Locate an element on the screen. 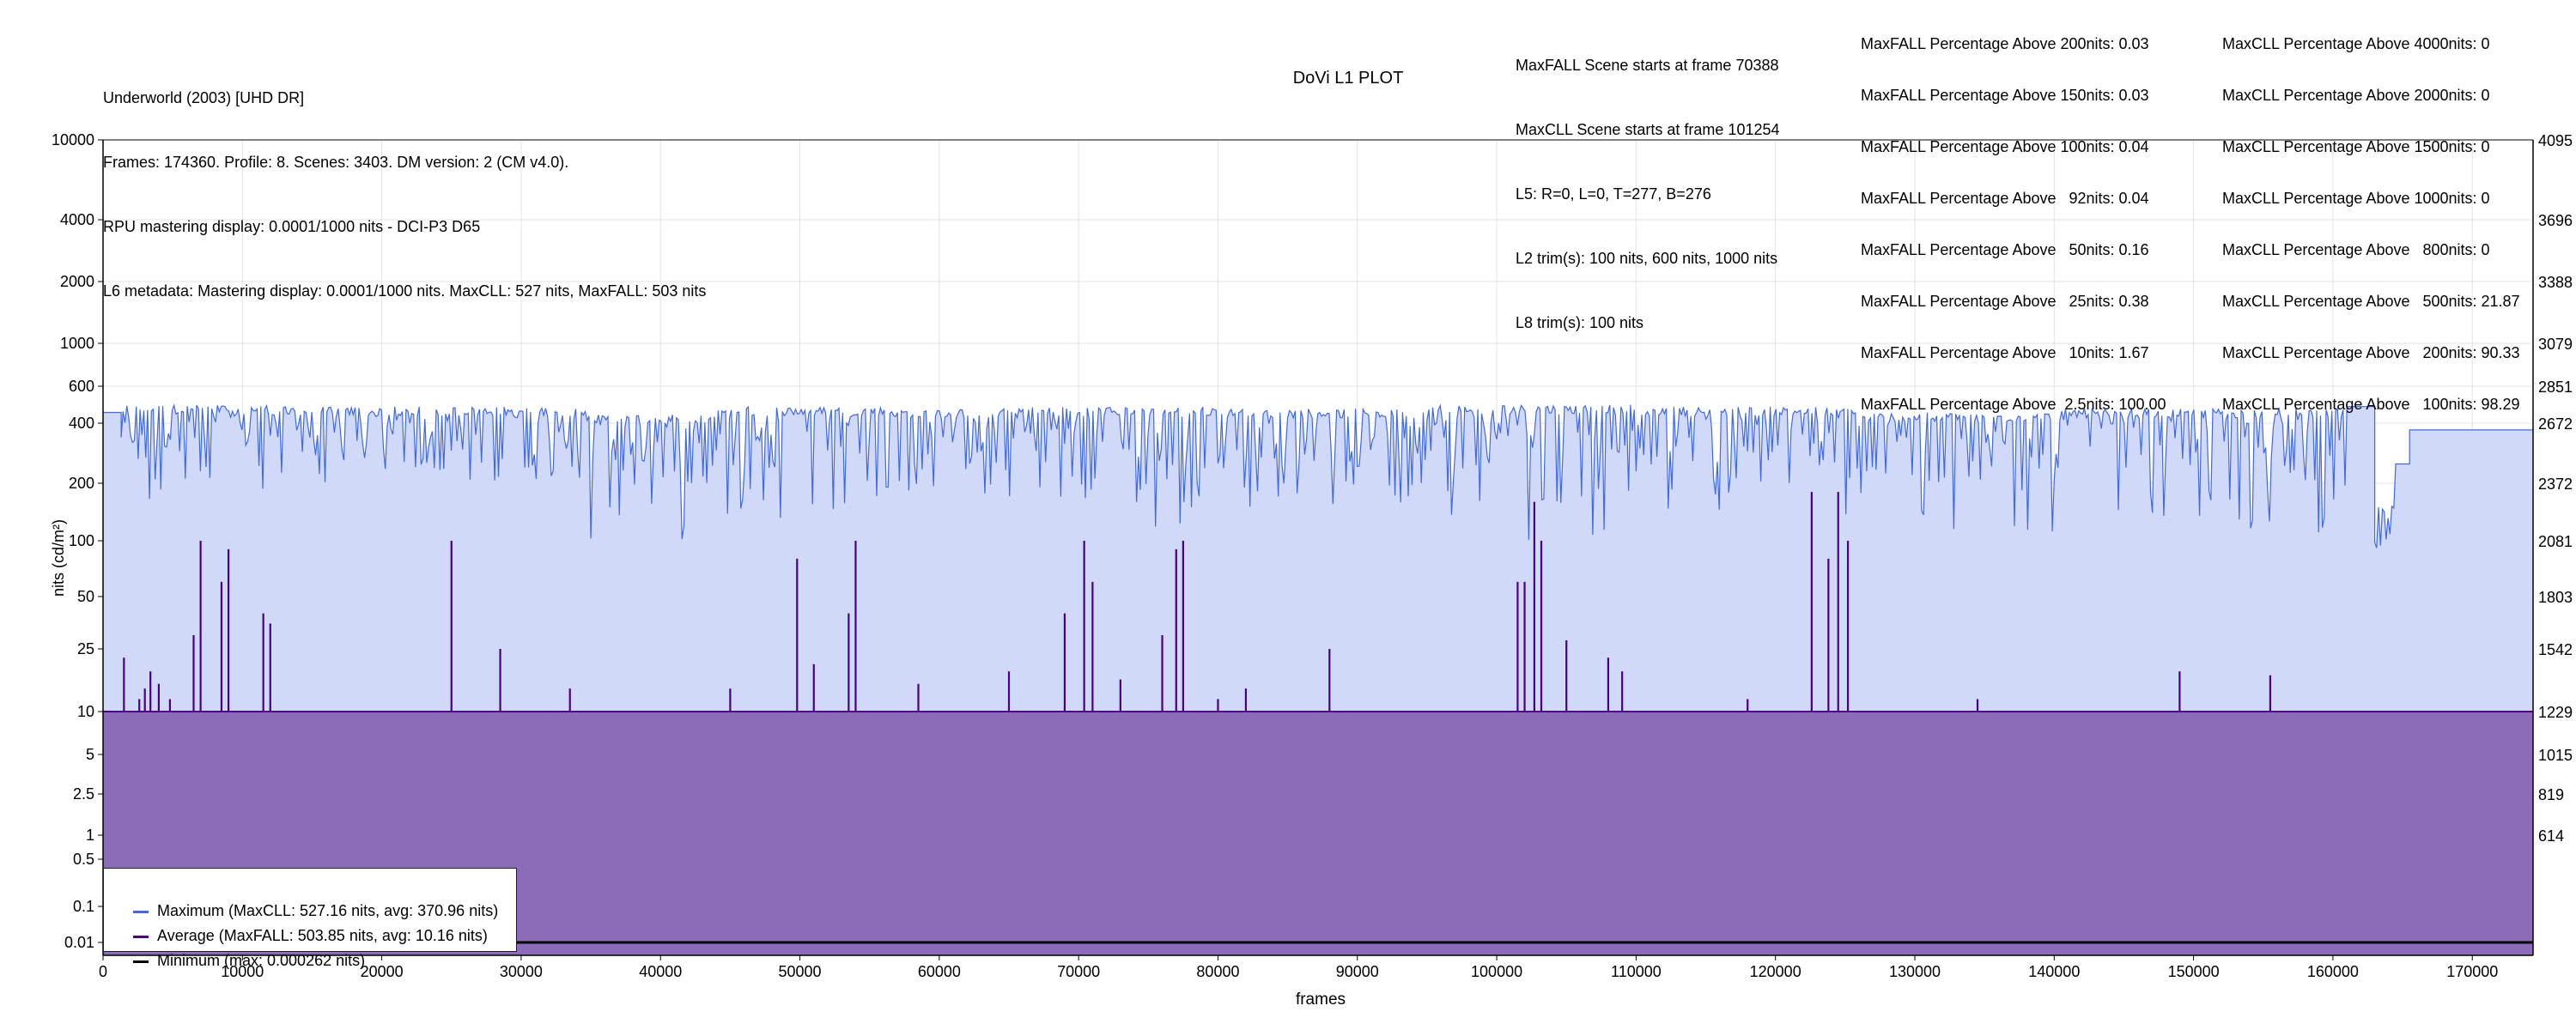 Image resolution: width=2576 pixels, height=1030 pixels. x-axis-label: frames is located at coordinates (1321, 1000).